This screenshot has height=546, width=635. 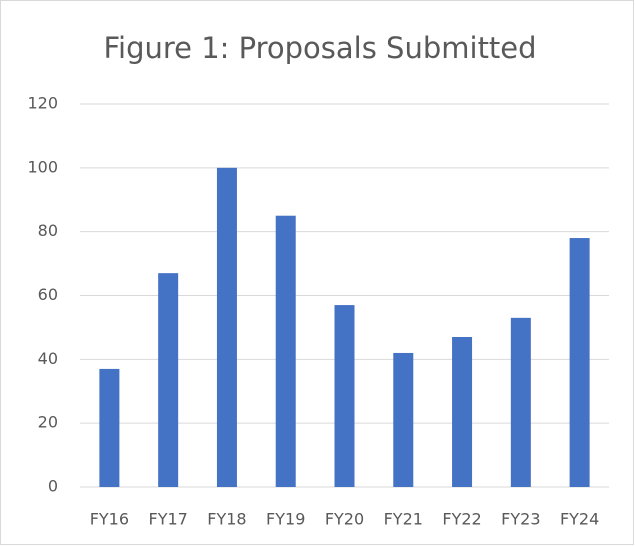 I want to click on y-tick-label: 0, so click(x=53, y=486).